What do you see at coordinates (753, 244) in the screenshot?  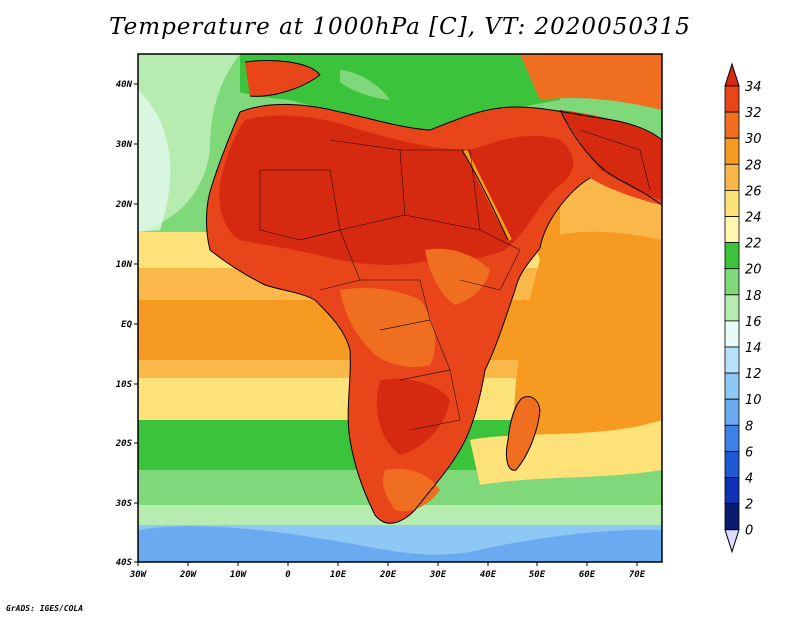 I see `colorbar-label: 22` at bounding box center [753, 244].